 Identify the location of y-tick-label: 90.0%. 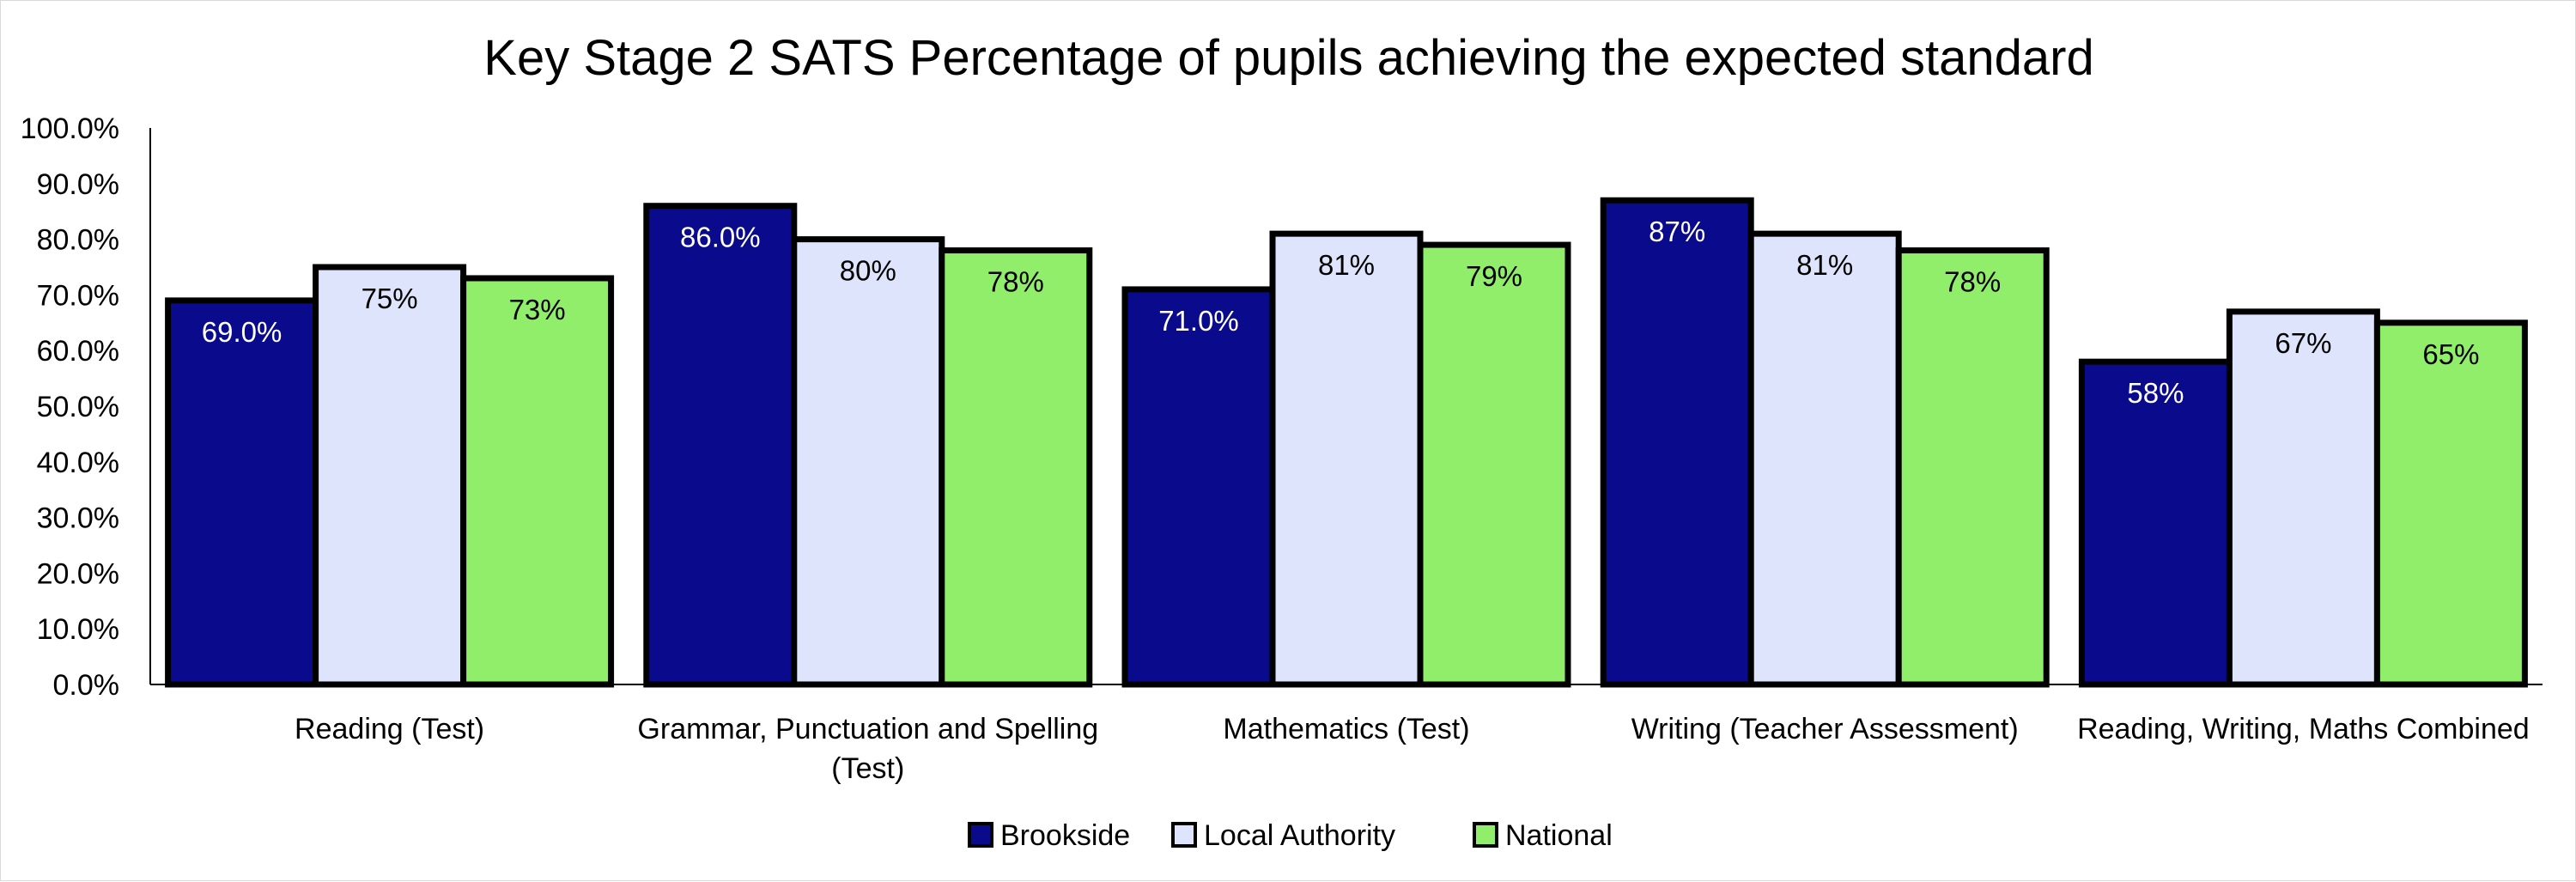
(78, 184).